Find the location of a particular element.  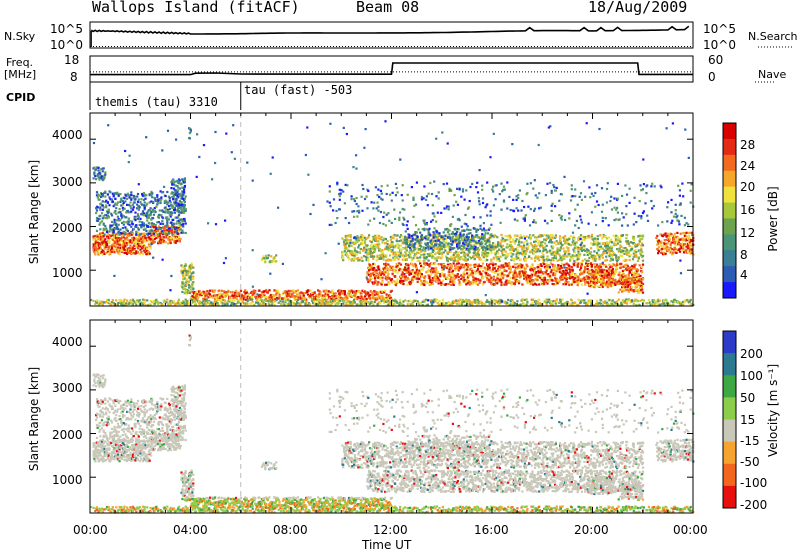

freq-tick-bottom: 8 is located at coordinates (74, 77).